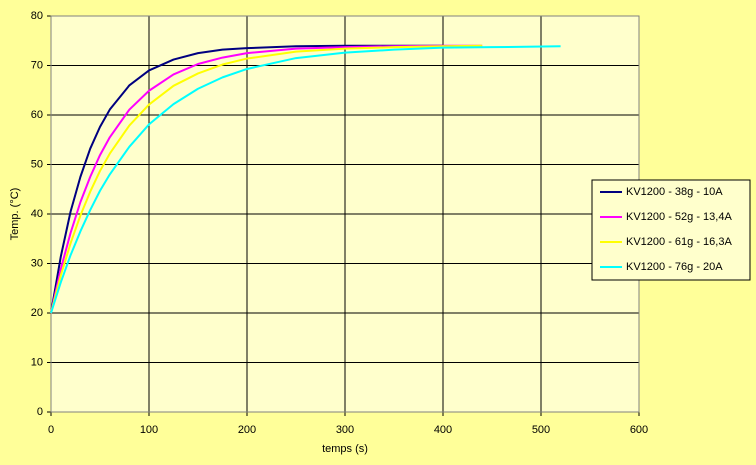 This screenshot has width=756, height=465. What do you see at coordinates (679, 217) in the screenshot?
I see `legend-label: KV1200 - 52g - 13,4A` at bounding box center [679, 217].